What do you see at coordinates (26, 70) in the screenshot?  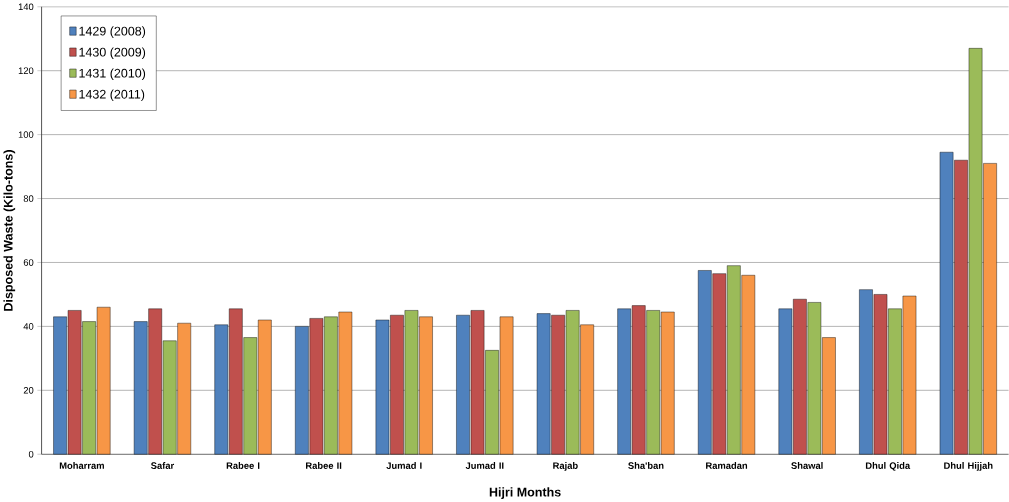 I see `y-tick-label: 120` at bounding box center [26, 70].